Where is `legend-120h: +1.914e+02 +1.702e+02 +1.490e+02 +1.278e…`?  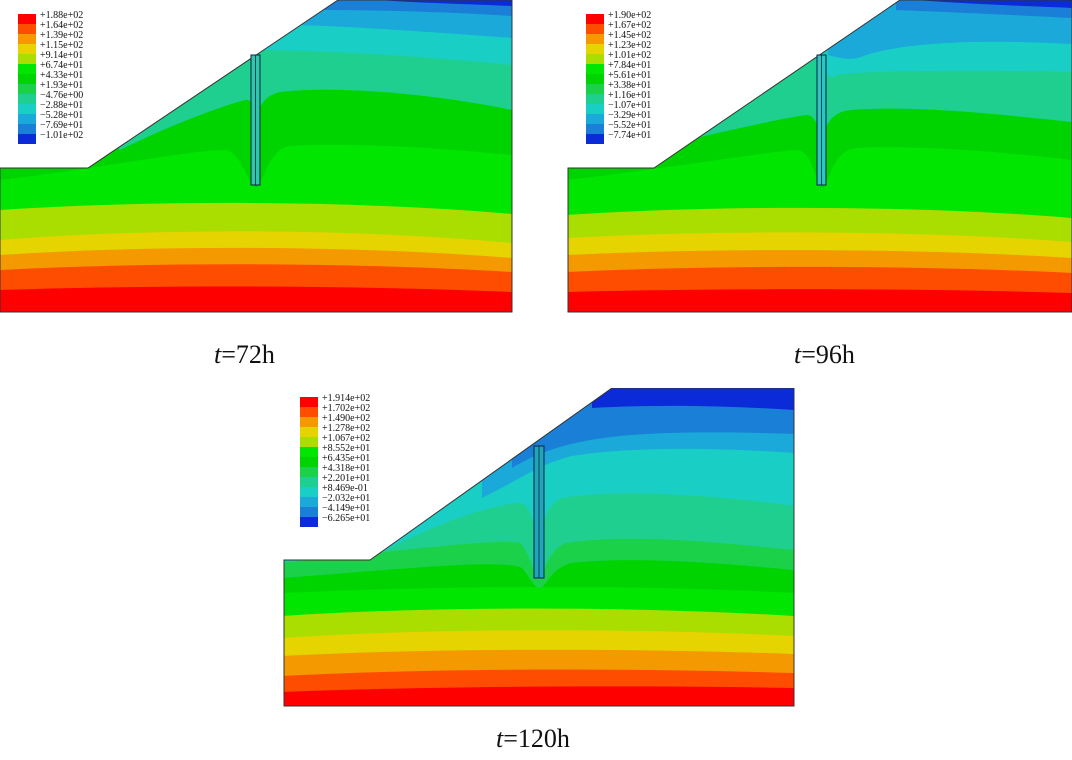
legend-120h: +1.914e+02 +1.702e+02 +1.490e+02 +1.278e… is located at coordinates (335, 460).